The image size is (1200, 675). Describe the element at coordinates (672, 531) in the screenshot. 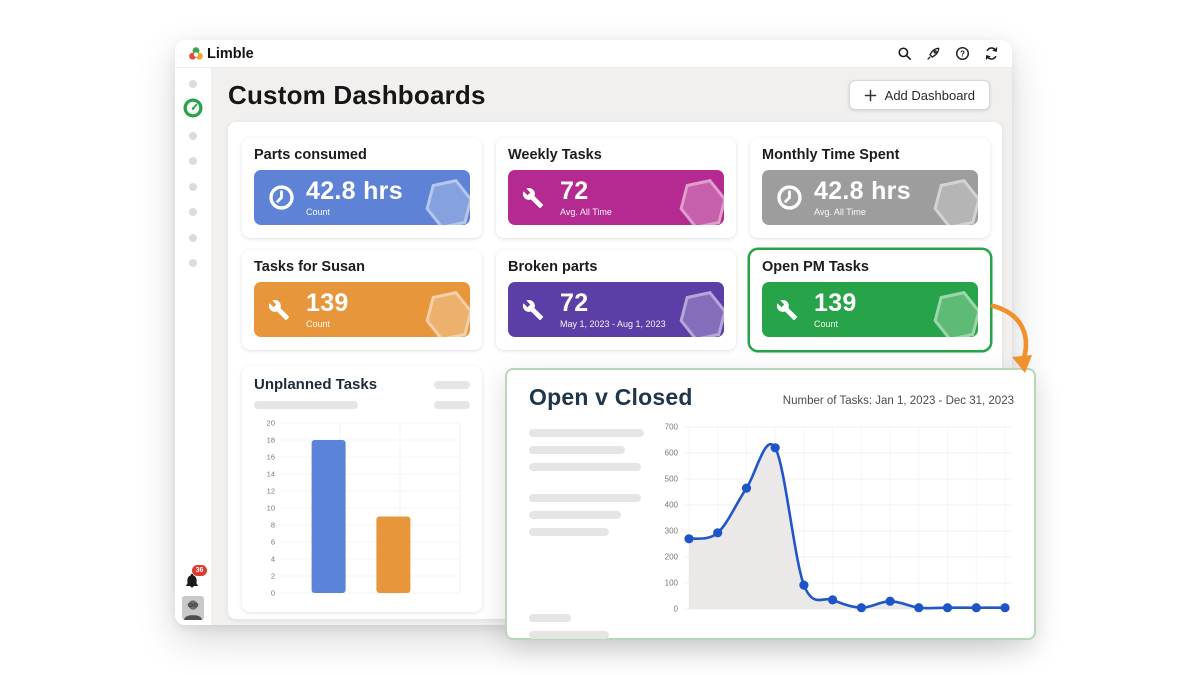

I see `svg-text: 300` at that location.